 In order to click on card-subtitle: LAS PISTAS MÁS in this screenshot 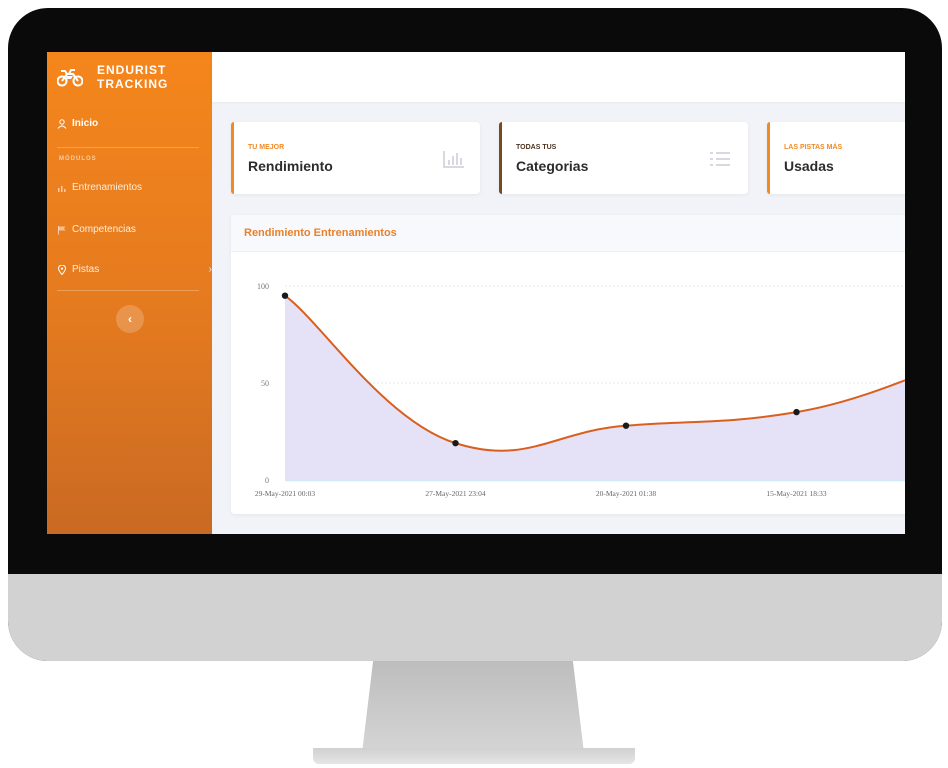, I will do `click(813, 147)`.